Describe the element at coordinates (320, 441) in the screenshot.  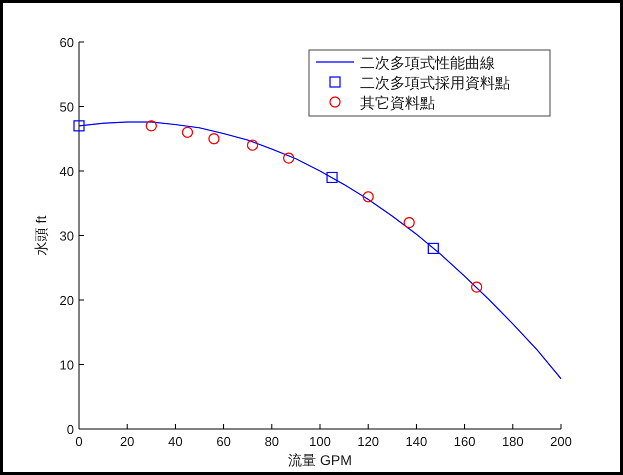
I see `x-tick-label: 100` at that location.